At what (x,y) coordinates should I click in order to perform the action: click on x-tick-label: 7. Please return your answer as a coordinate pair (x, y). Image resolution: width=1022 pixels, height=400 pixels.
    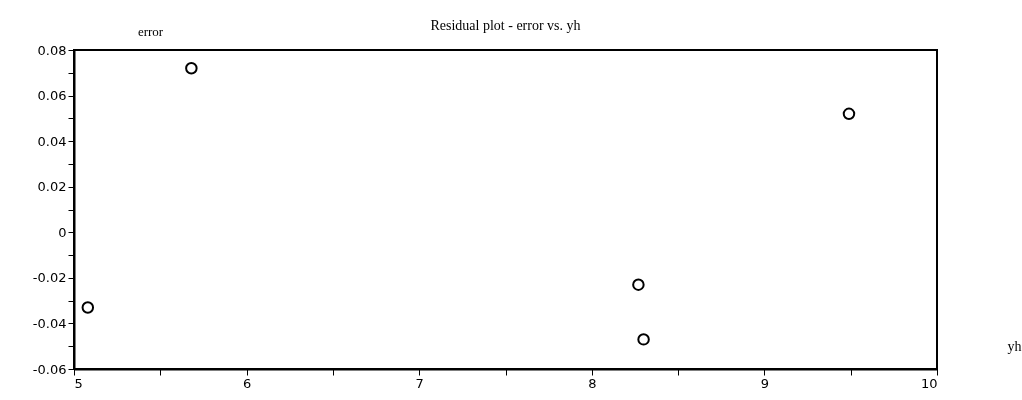
    Looking at the image, I should click on (419, 383).